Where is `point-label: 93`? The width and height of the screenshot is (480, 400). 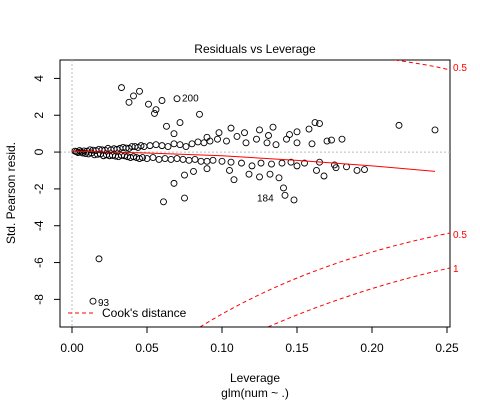
point-label: 93 is located at coordinates (104, 303).